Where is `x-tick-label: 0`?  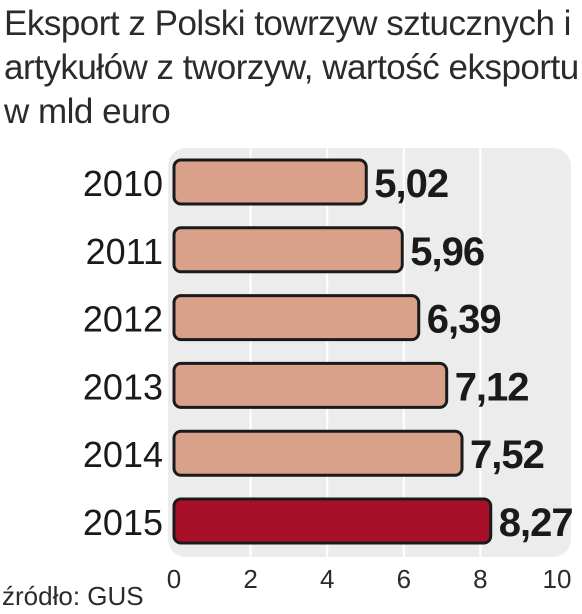 x-tick-label: 0 is located at coordinates (174, 579).